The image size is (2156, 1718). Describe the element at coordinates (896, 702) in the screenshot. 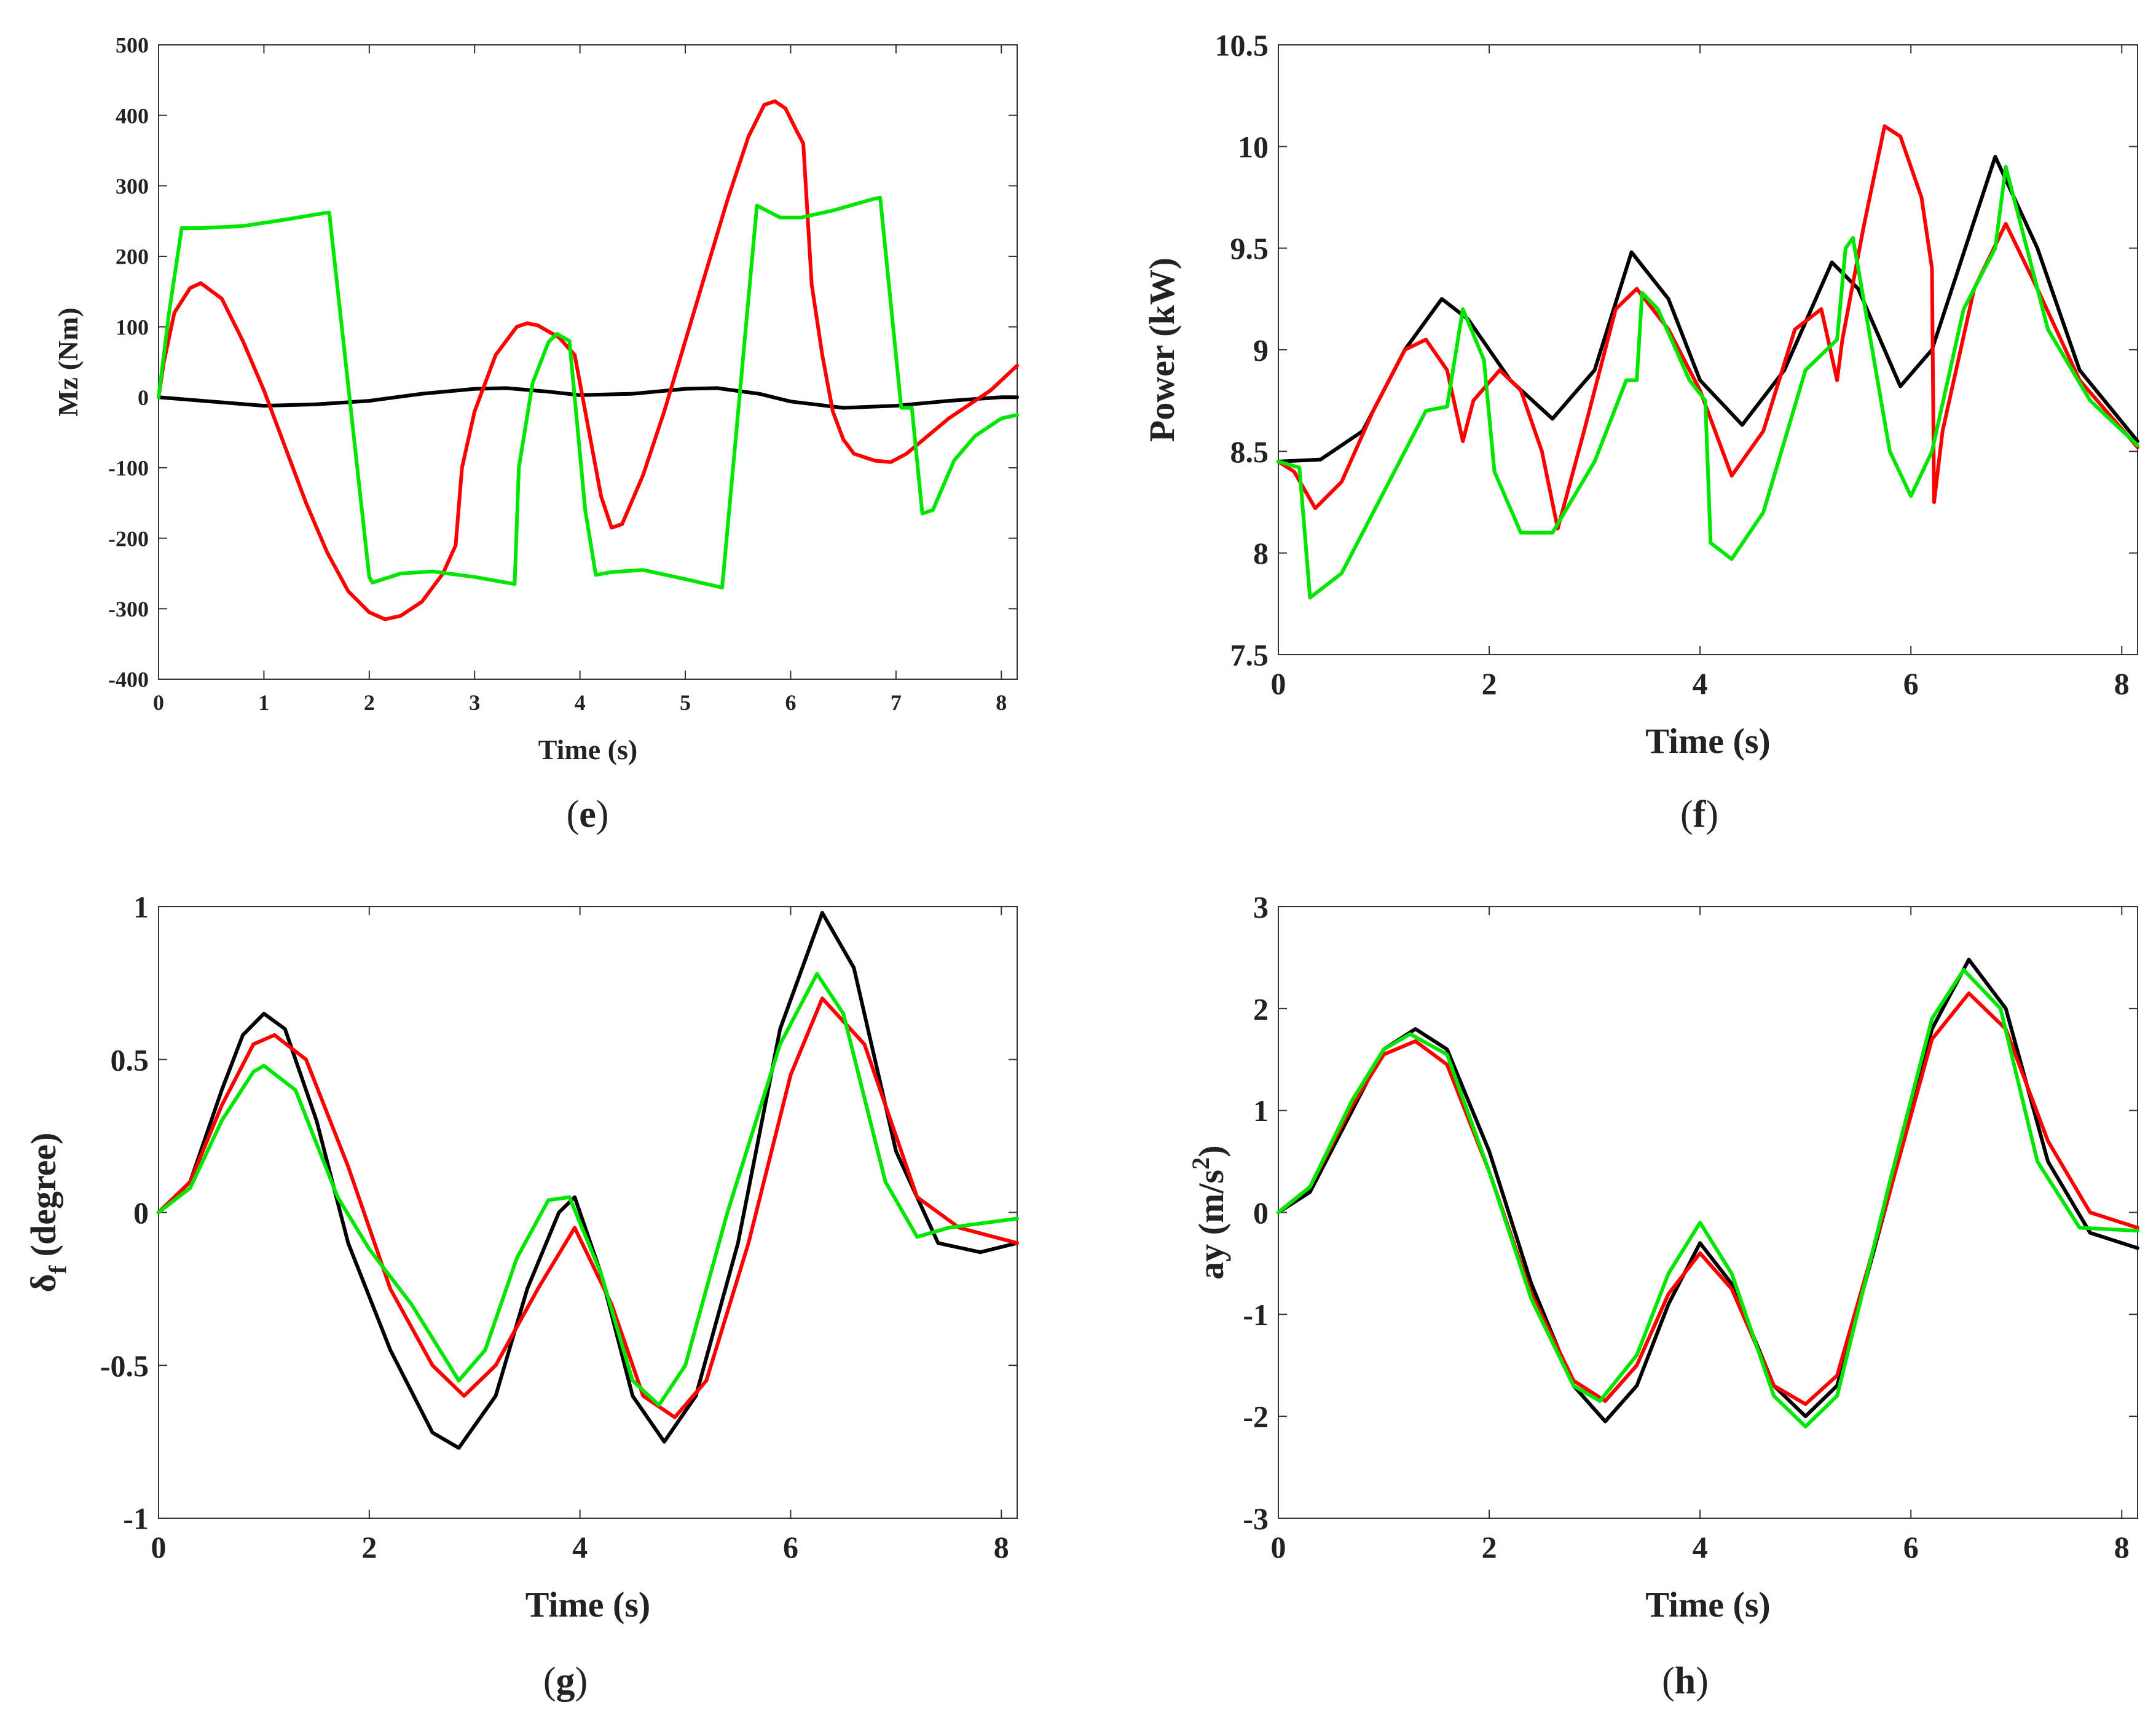

I see `x-tick-label: 7` at that location.